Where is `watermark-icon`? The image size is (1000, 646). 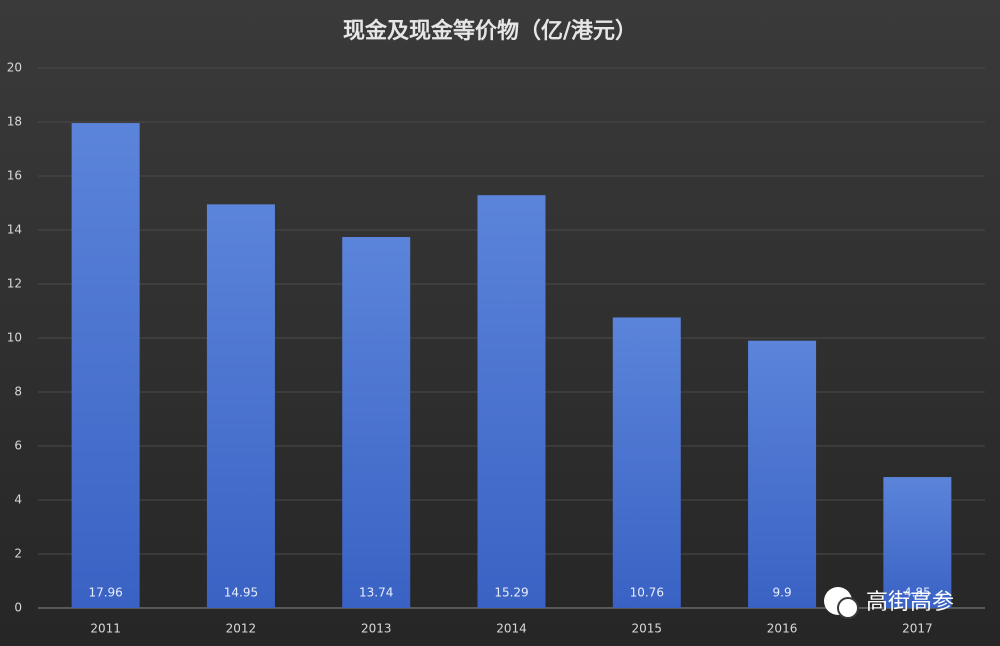 watermark-icon is located at coordinates (848, 608).